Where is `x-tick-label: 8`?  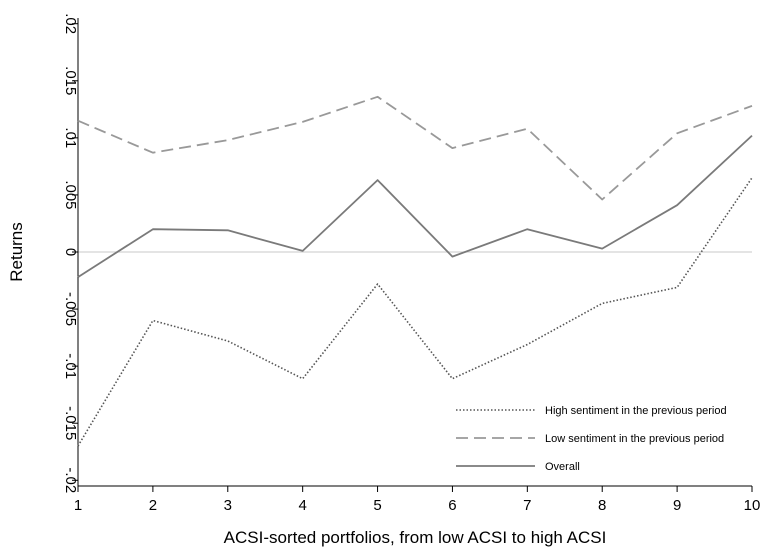 x-tick-label: 8 is located at coordinates (602, 505).